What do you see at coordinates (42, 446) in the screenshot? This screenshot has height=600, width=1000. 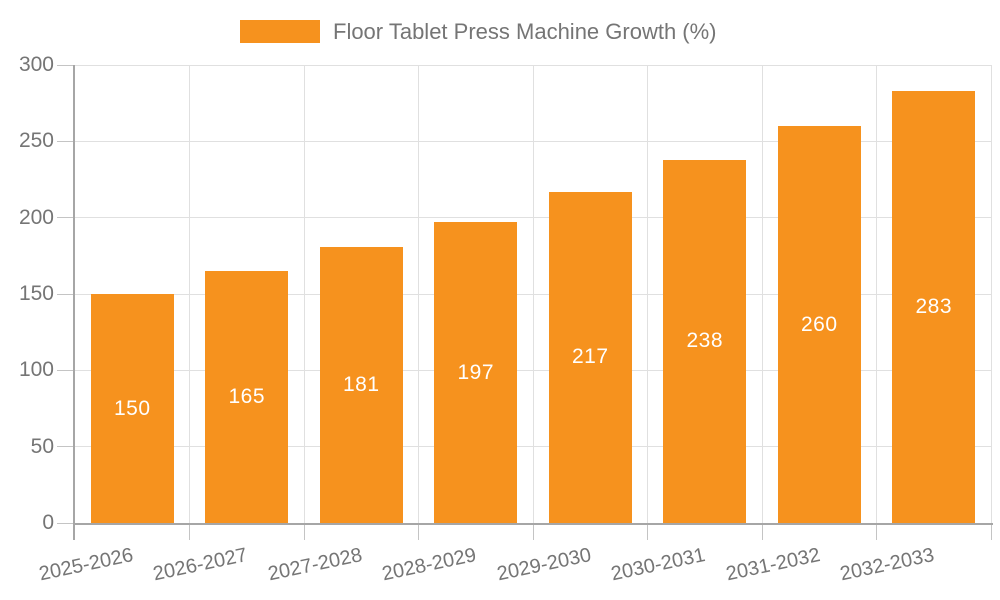 I see `y-axis-label: 50` at bounding box center [42, 446].